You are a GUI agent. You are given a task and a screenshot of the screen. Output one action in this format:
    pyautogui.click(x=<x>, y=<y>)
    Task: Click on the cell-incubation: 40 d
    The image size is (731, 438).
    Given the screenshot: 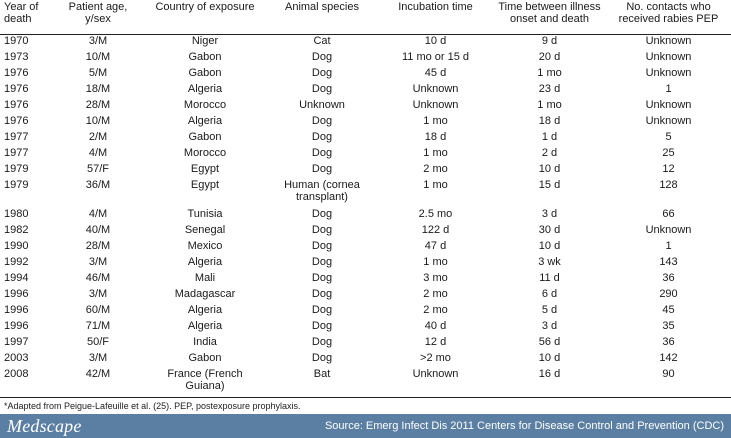 What is the action you would take?
    pyautogui.click(x=435, y=326)
    